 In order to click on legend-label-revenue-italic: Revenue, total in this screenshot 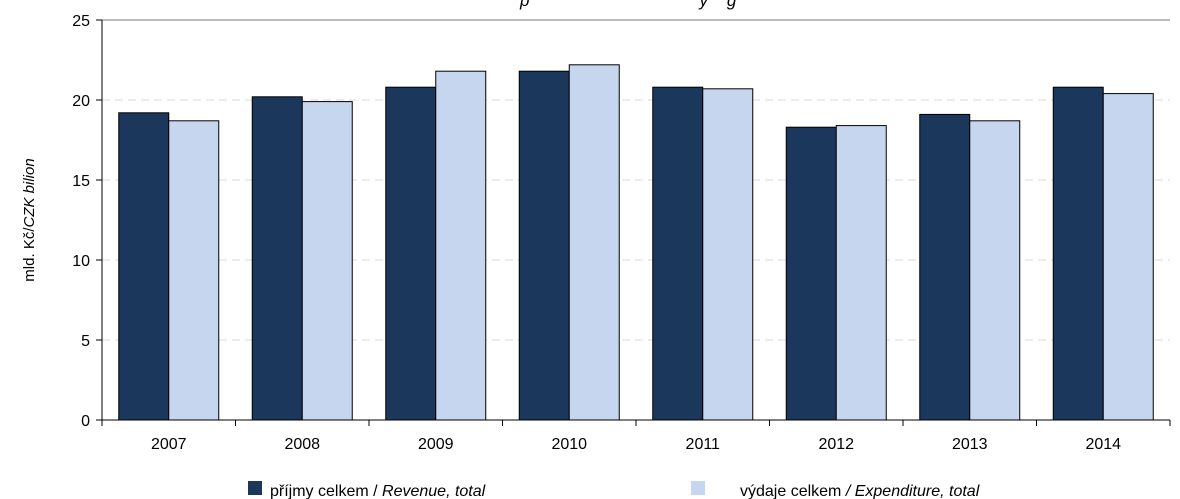, I will do `click(434, 491)`.